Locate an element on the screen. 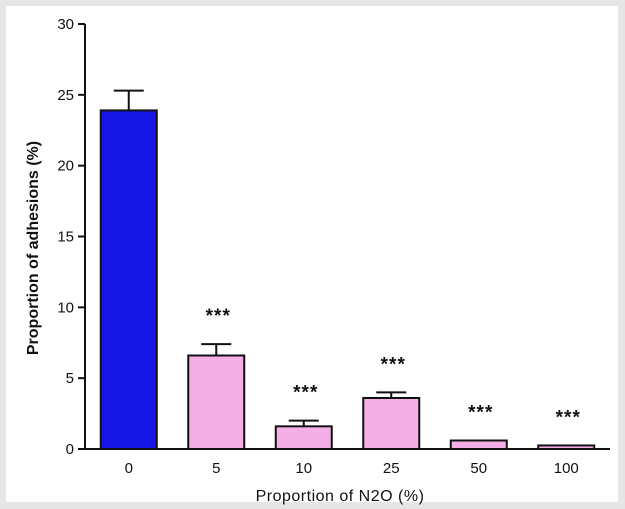 This screenshot has height=509, width=625. x-tick-label: 25 is located at coordinates (391, 468).